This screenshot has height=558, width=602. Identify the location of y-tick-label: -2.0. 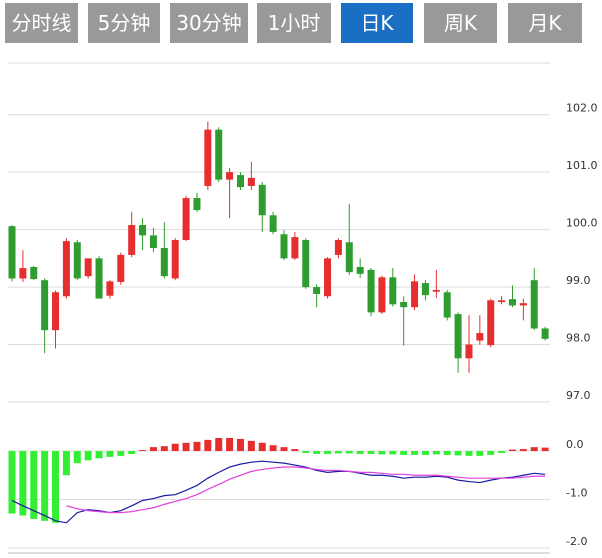
(576, 541).